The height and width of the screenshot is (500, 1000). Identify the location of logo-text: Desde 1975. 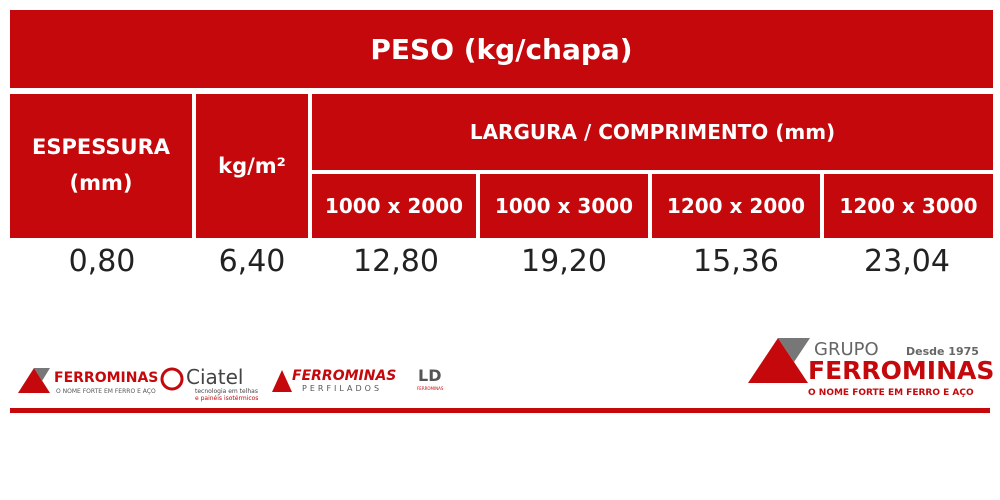
(942, 351).